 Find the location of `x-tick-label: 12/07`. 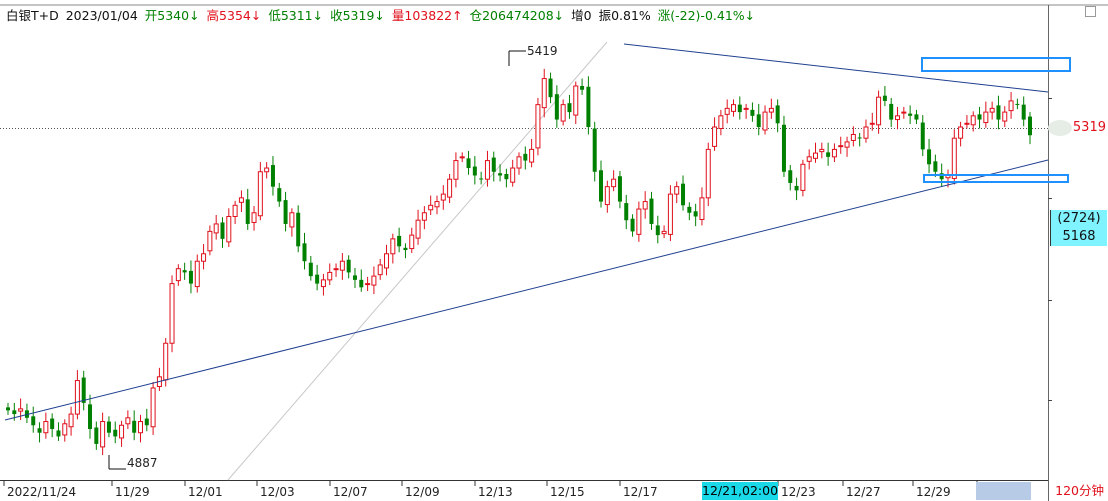

x-tick-label: 12/07 is located at coordinates (350, 492).